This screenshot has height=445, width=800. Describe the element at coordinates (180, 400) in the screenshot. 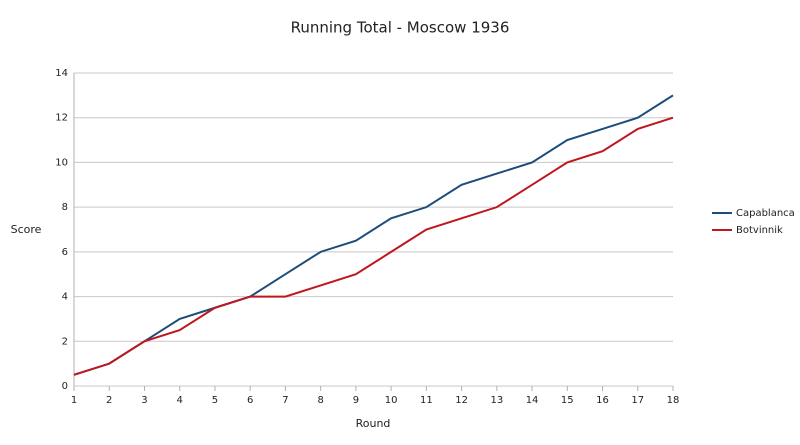

I see `x-tick-label: 4` at that location.